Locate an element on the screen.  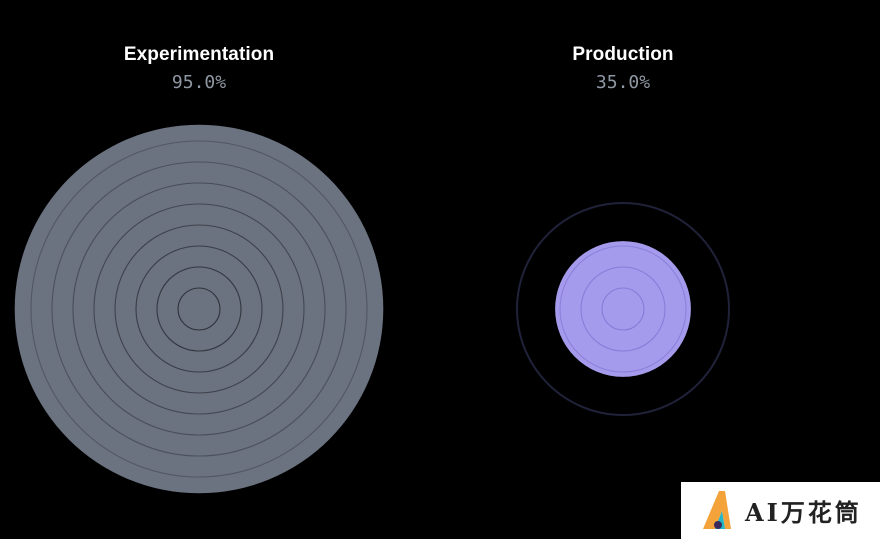
gauge-ring-production is located at coordinates (623, 309).